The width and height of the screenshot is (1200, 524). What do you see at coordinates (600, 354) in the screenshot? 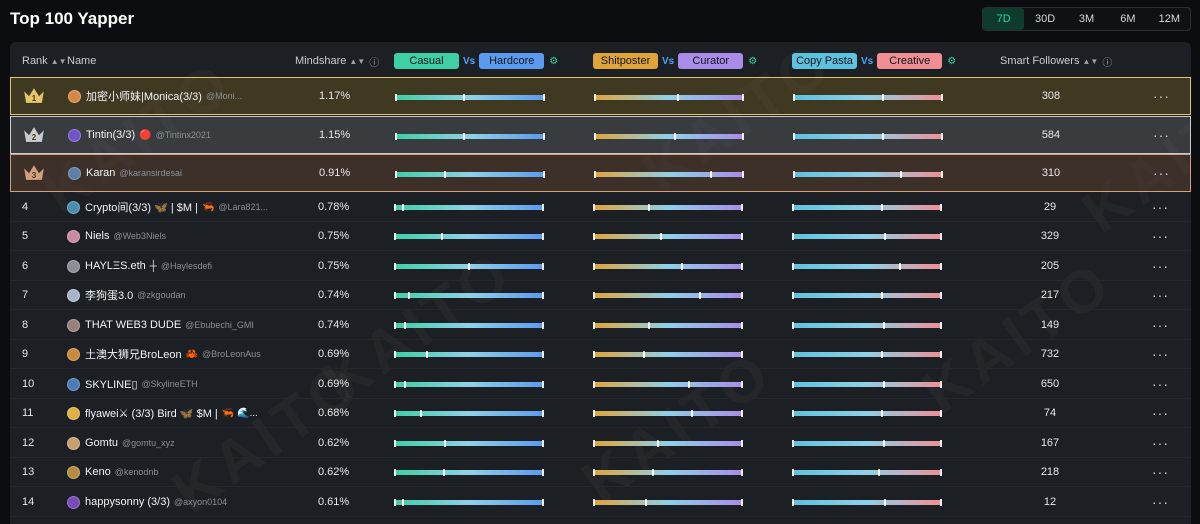
I see `table-row: 9 土澳大狮兄BroLeon 🦀 @BroLeonAus 0.69% 732 ···` at bounding box center [600, 354].